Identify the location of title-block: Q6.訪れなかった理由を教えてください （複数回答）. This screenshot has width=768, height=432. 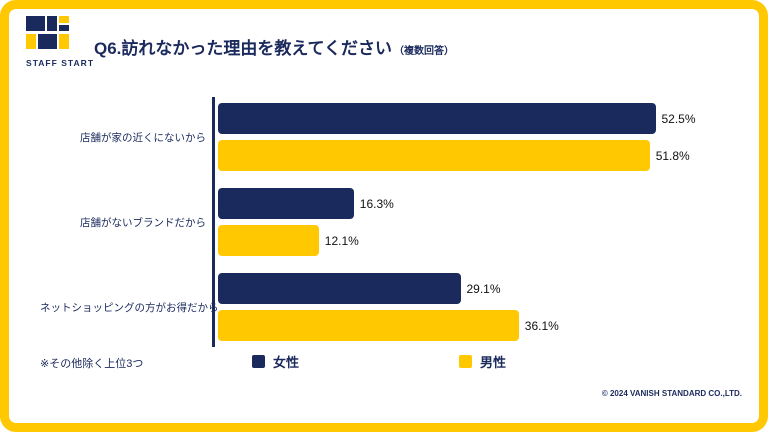
(274, 46).